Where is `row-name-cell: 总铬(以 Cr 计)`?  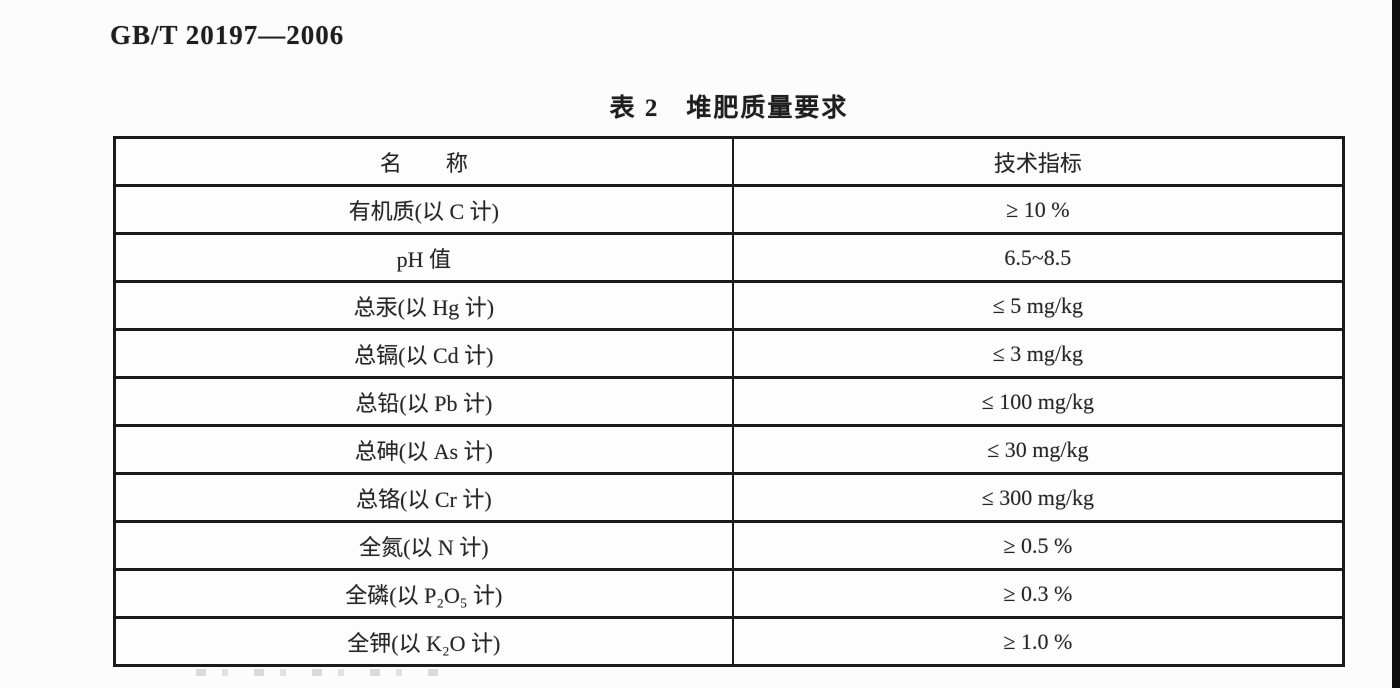 row-name-cell: 总铬(以 Cr 计) is located at coordinates (423, 497).